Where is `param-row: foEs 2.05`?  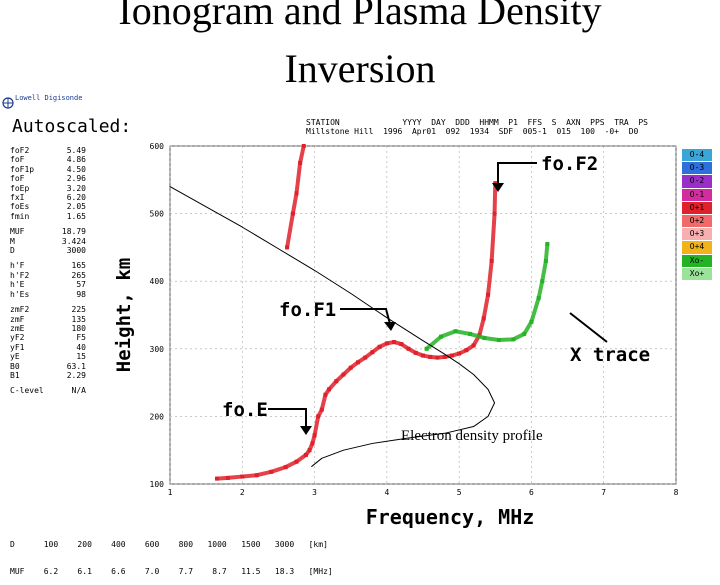 param-row: foEs 2.05 is located at coordinates (48, 206).